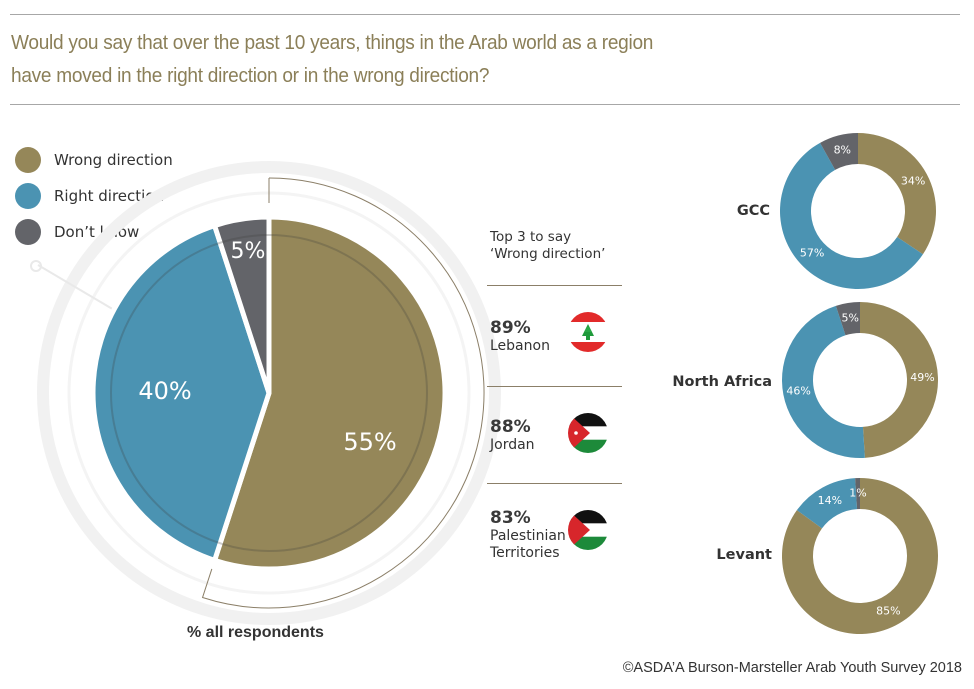 The image size is (974, 689). What do you see at coordinates (520, 346) in the screenshot?
I see `country-name: Lebanon` at bounding box center [520, 346].